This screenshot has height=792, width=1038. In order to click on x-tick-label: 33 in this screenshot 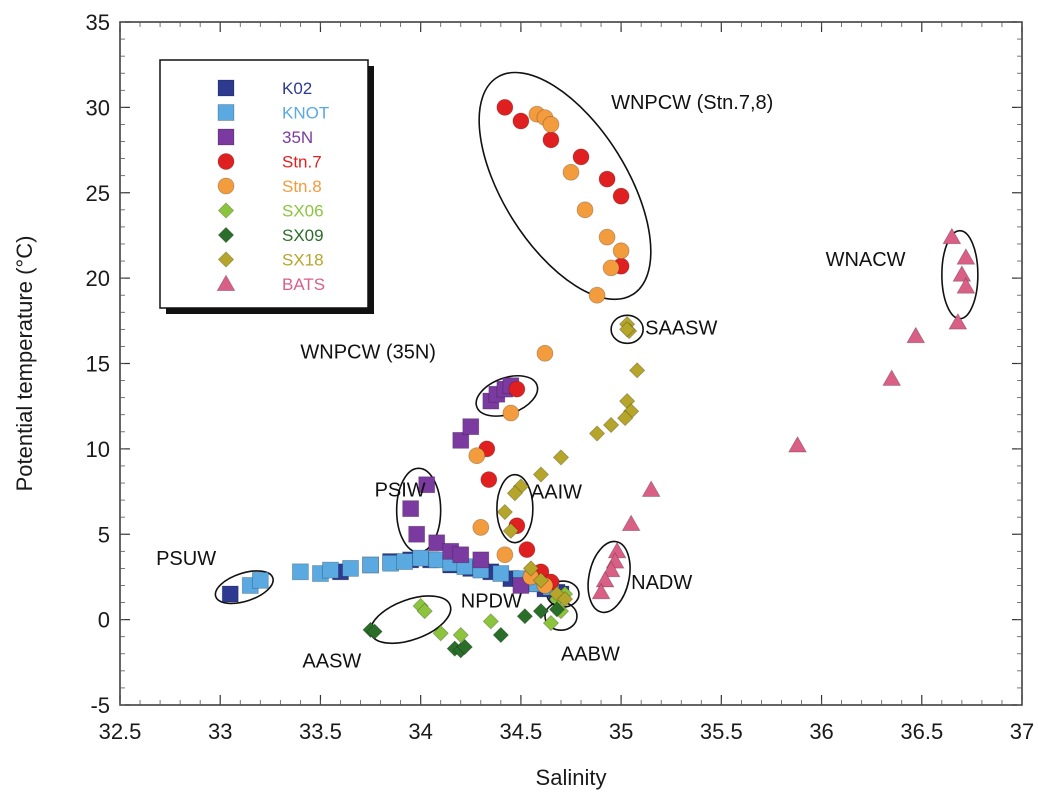, I will do `click(220, 731)`.